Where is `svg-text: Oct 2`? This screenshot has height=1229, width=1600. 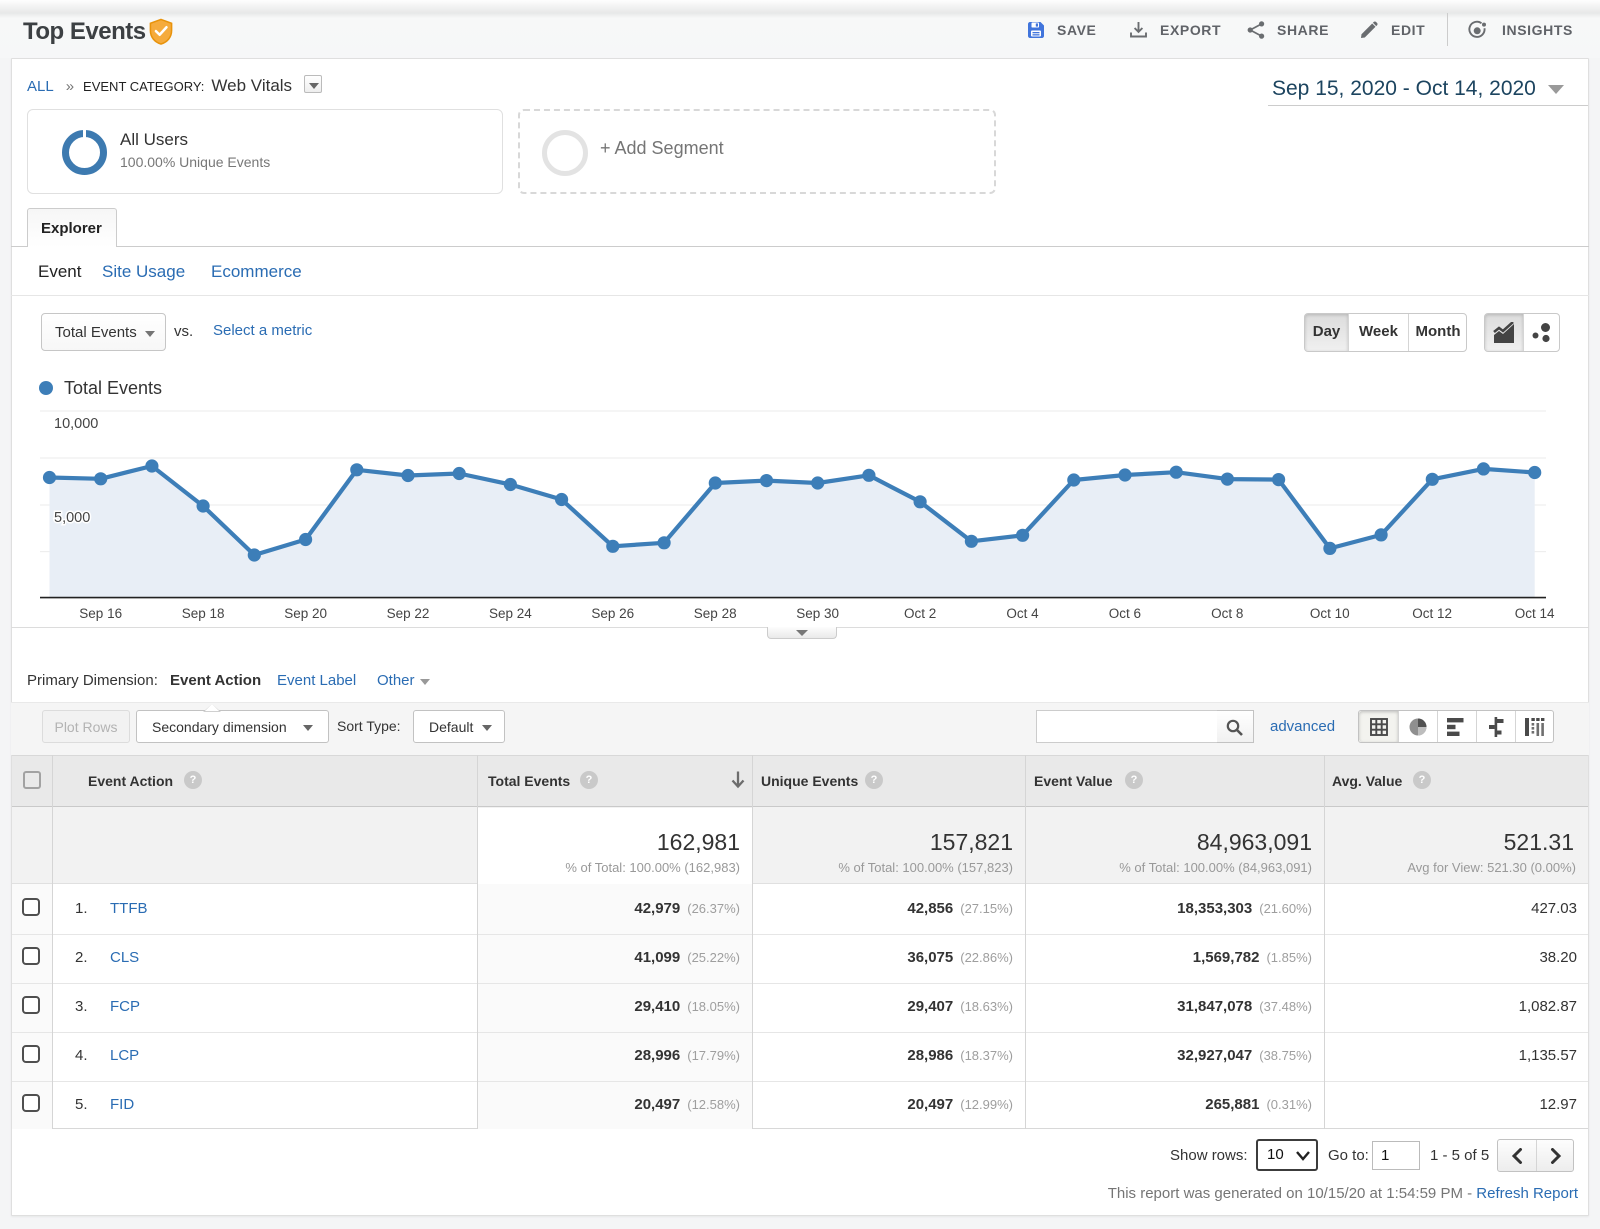 svg-text: Oct 2 is located at coordinates (920, 613).